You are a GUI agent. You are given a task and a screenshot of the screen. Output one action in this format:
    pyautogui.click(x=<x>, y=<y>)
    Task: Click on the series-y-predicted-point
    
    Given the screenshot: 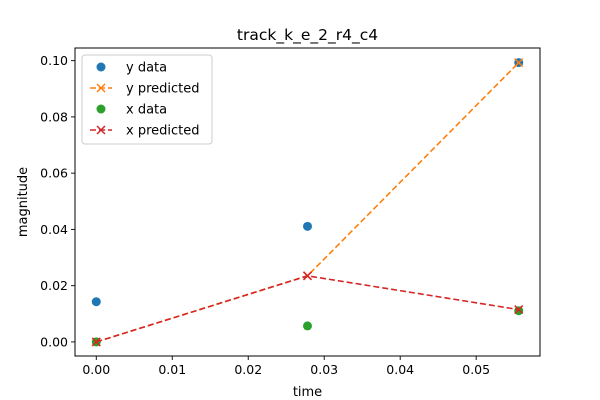 What is the action you would take?
    pyautogui.click(x=519, y=63)
    